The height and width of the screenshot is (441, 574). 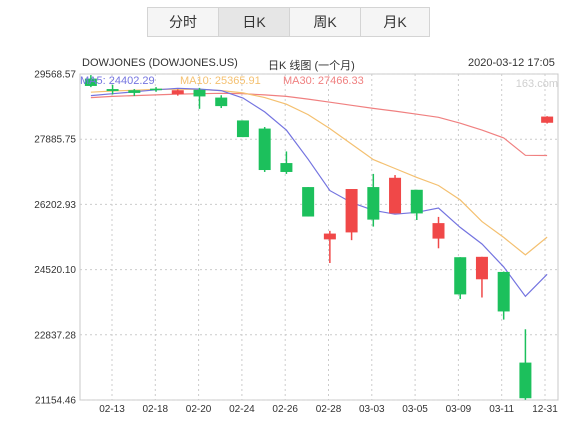 I want to click on x-tick-label: 02-20, so click(x=199, y=409).